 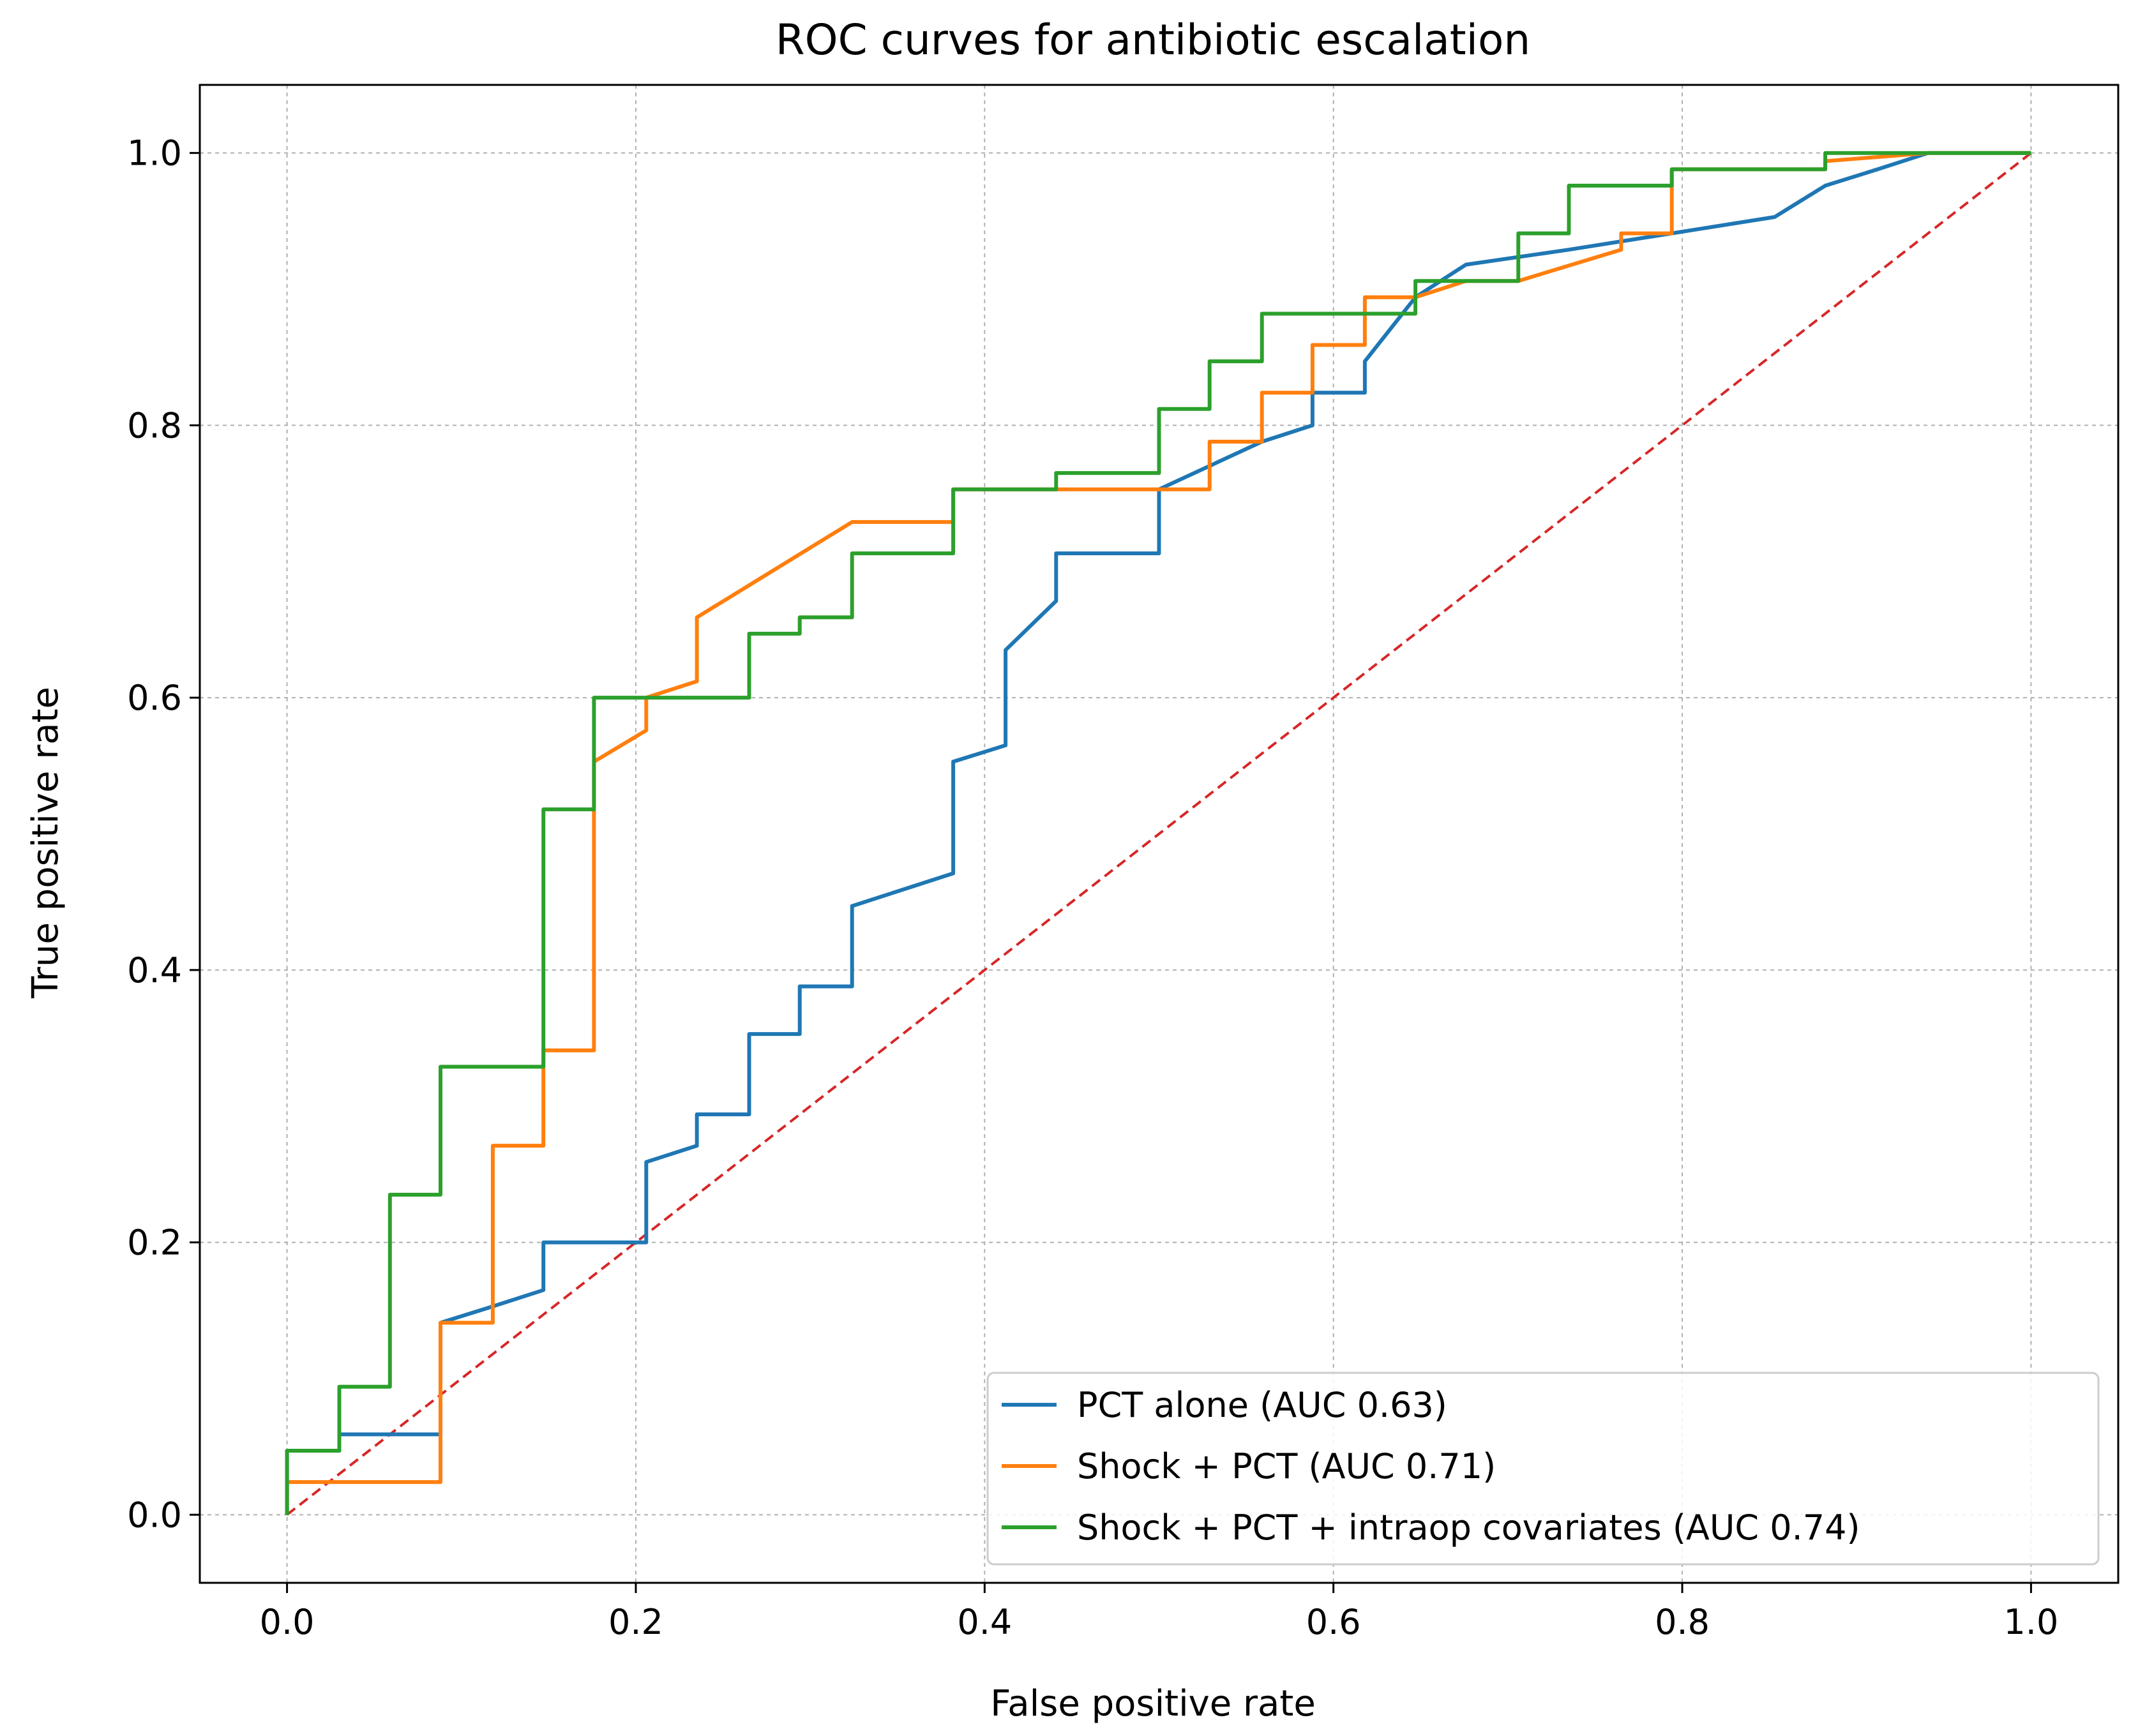 I want to click on y-tick-label: 0.2, so click(x=154, y=1243).